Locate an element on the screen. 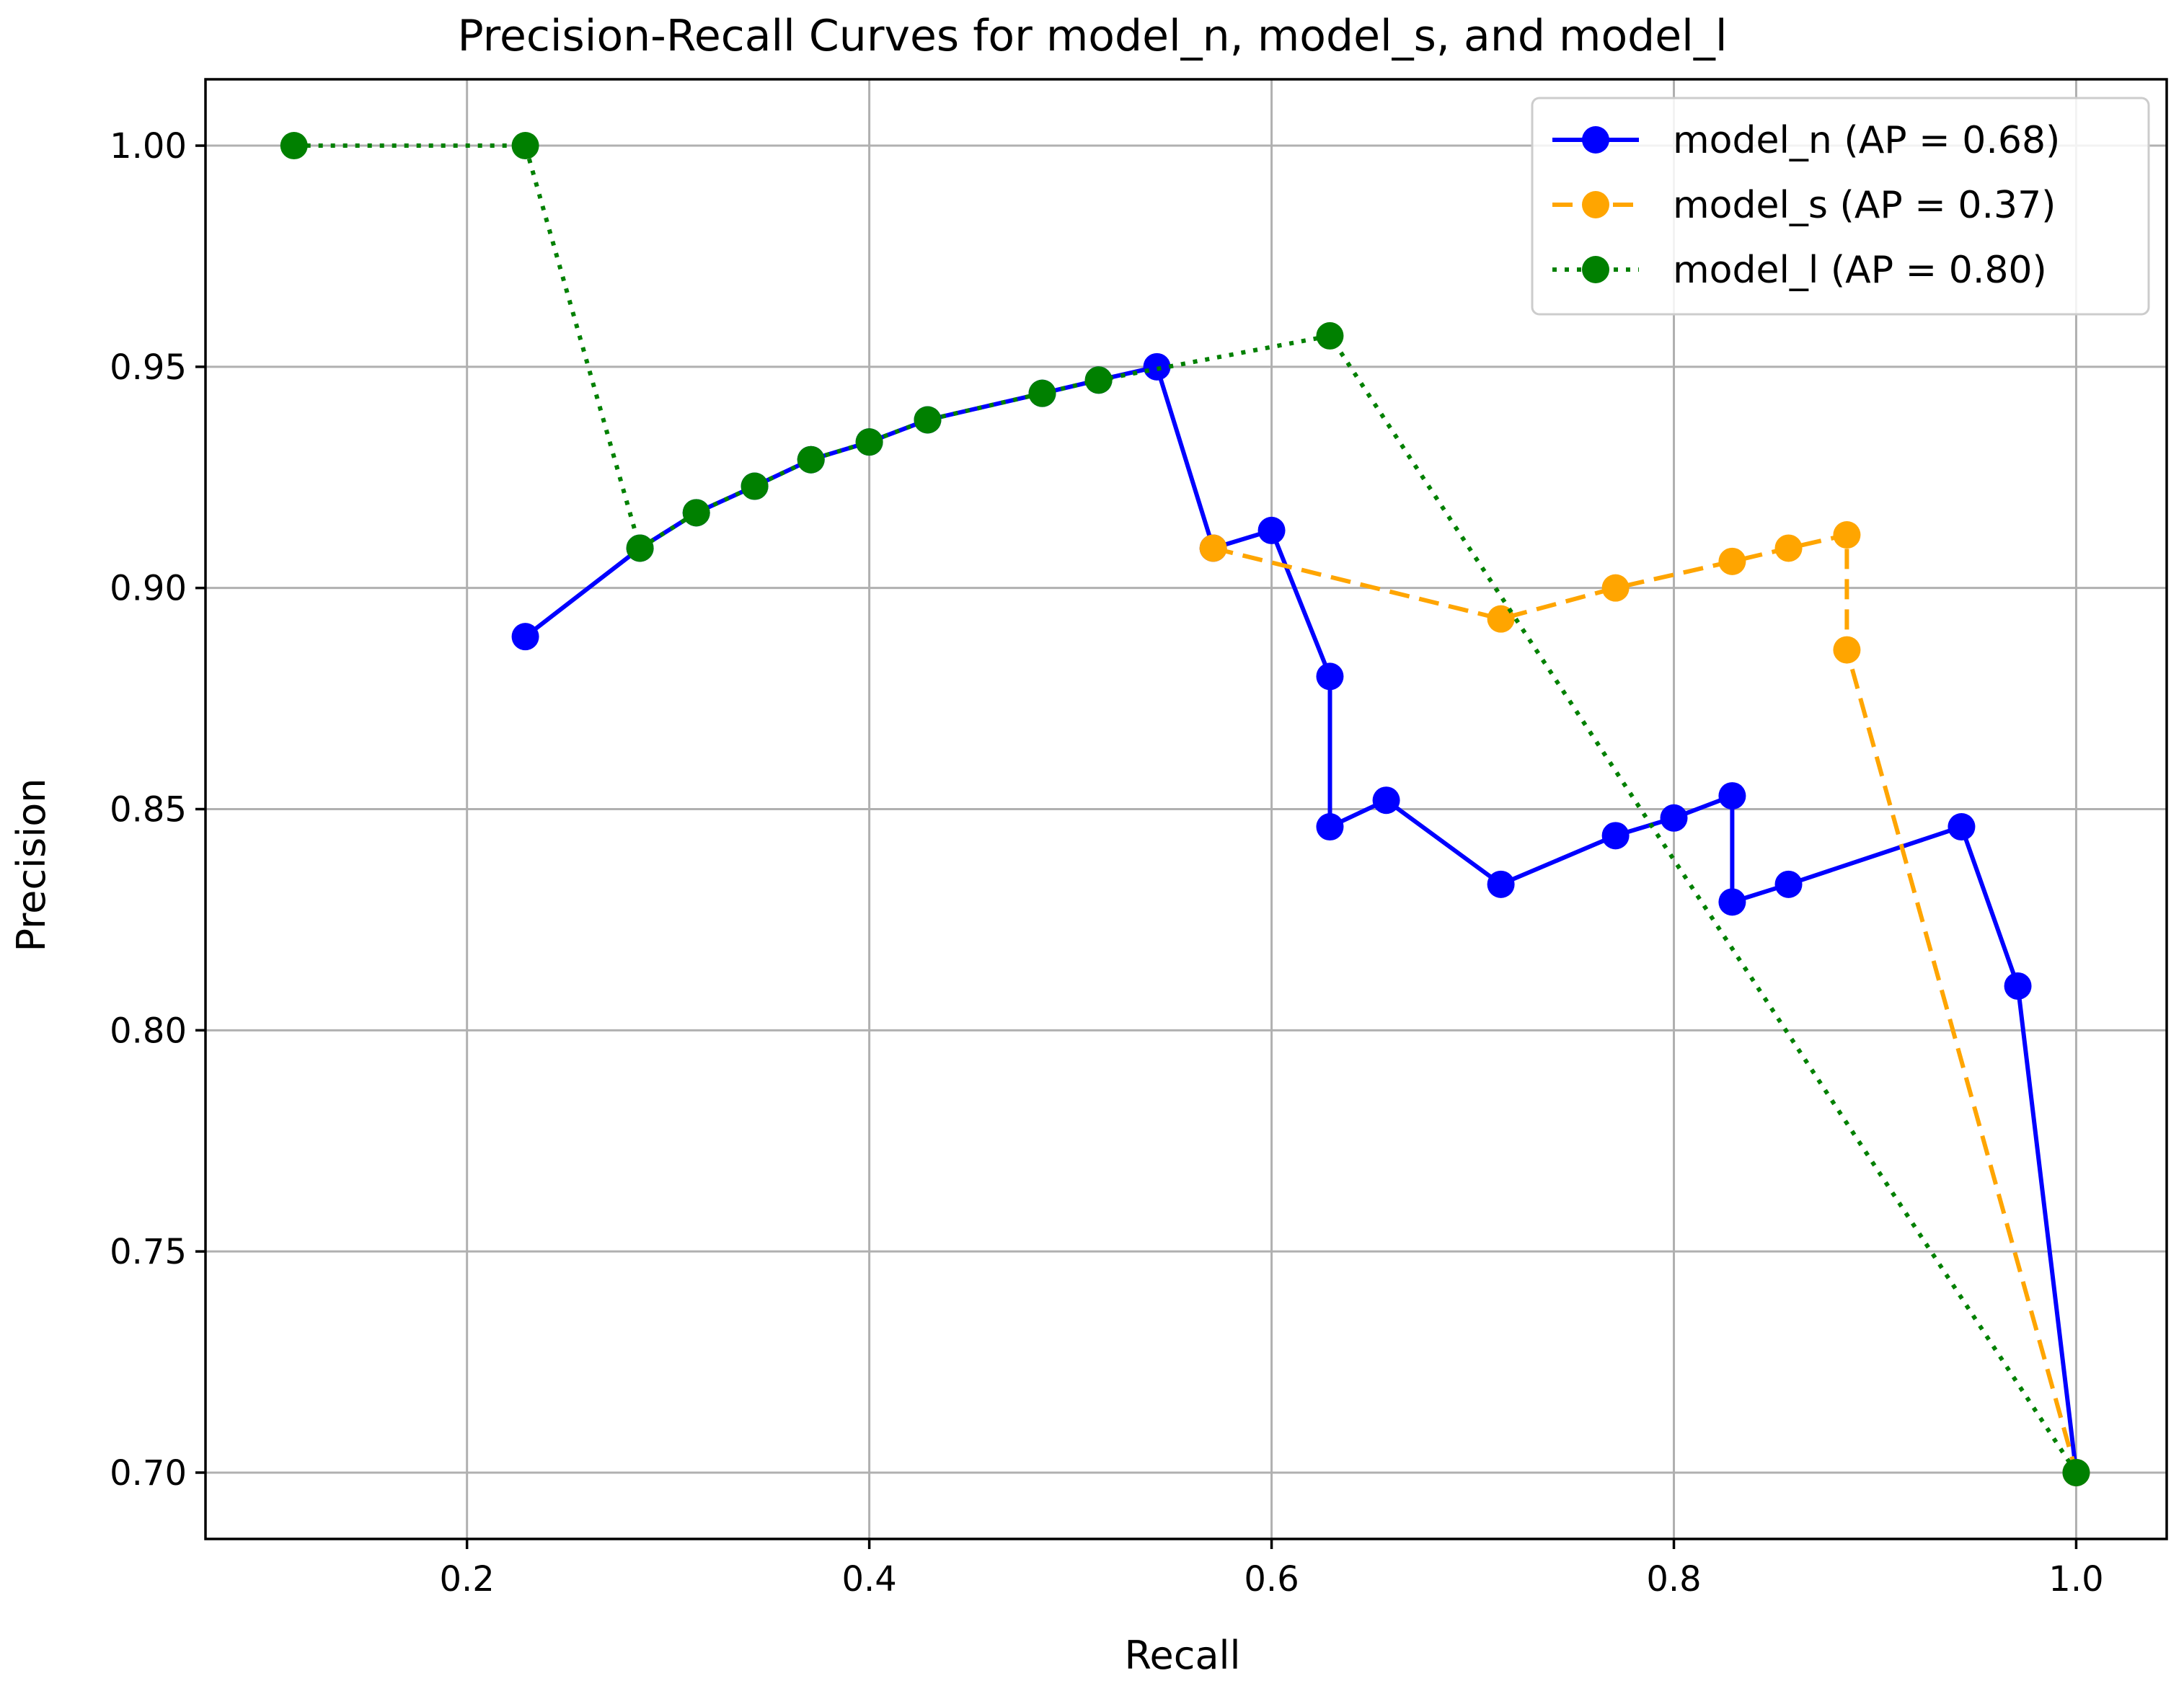 This screenshot has width=2184, height=1686. y-tick-label: 0.75 is located at coordinates (148, 1252).